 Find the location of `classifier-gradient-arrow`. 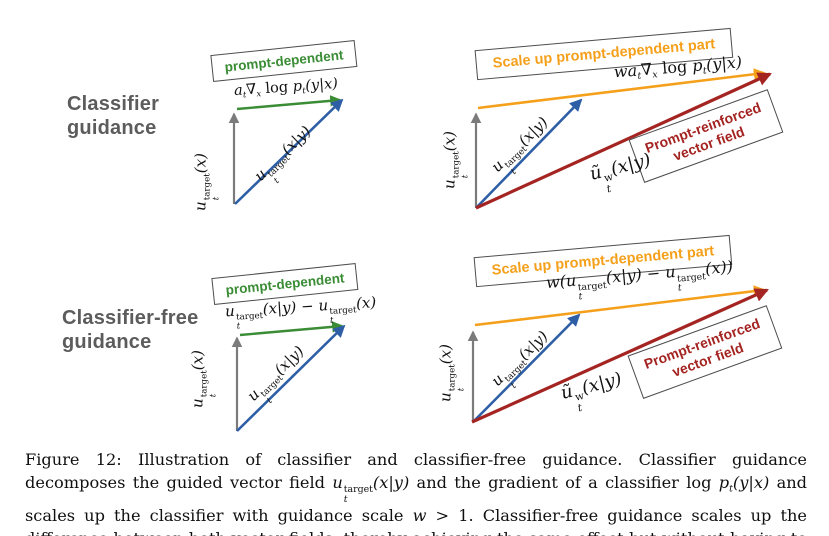

classifier-gradient-arrow is located at coordinates (289, 103).